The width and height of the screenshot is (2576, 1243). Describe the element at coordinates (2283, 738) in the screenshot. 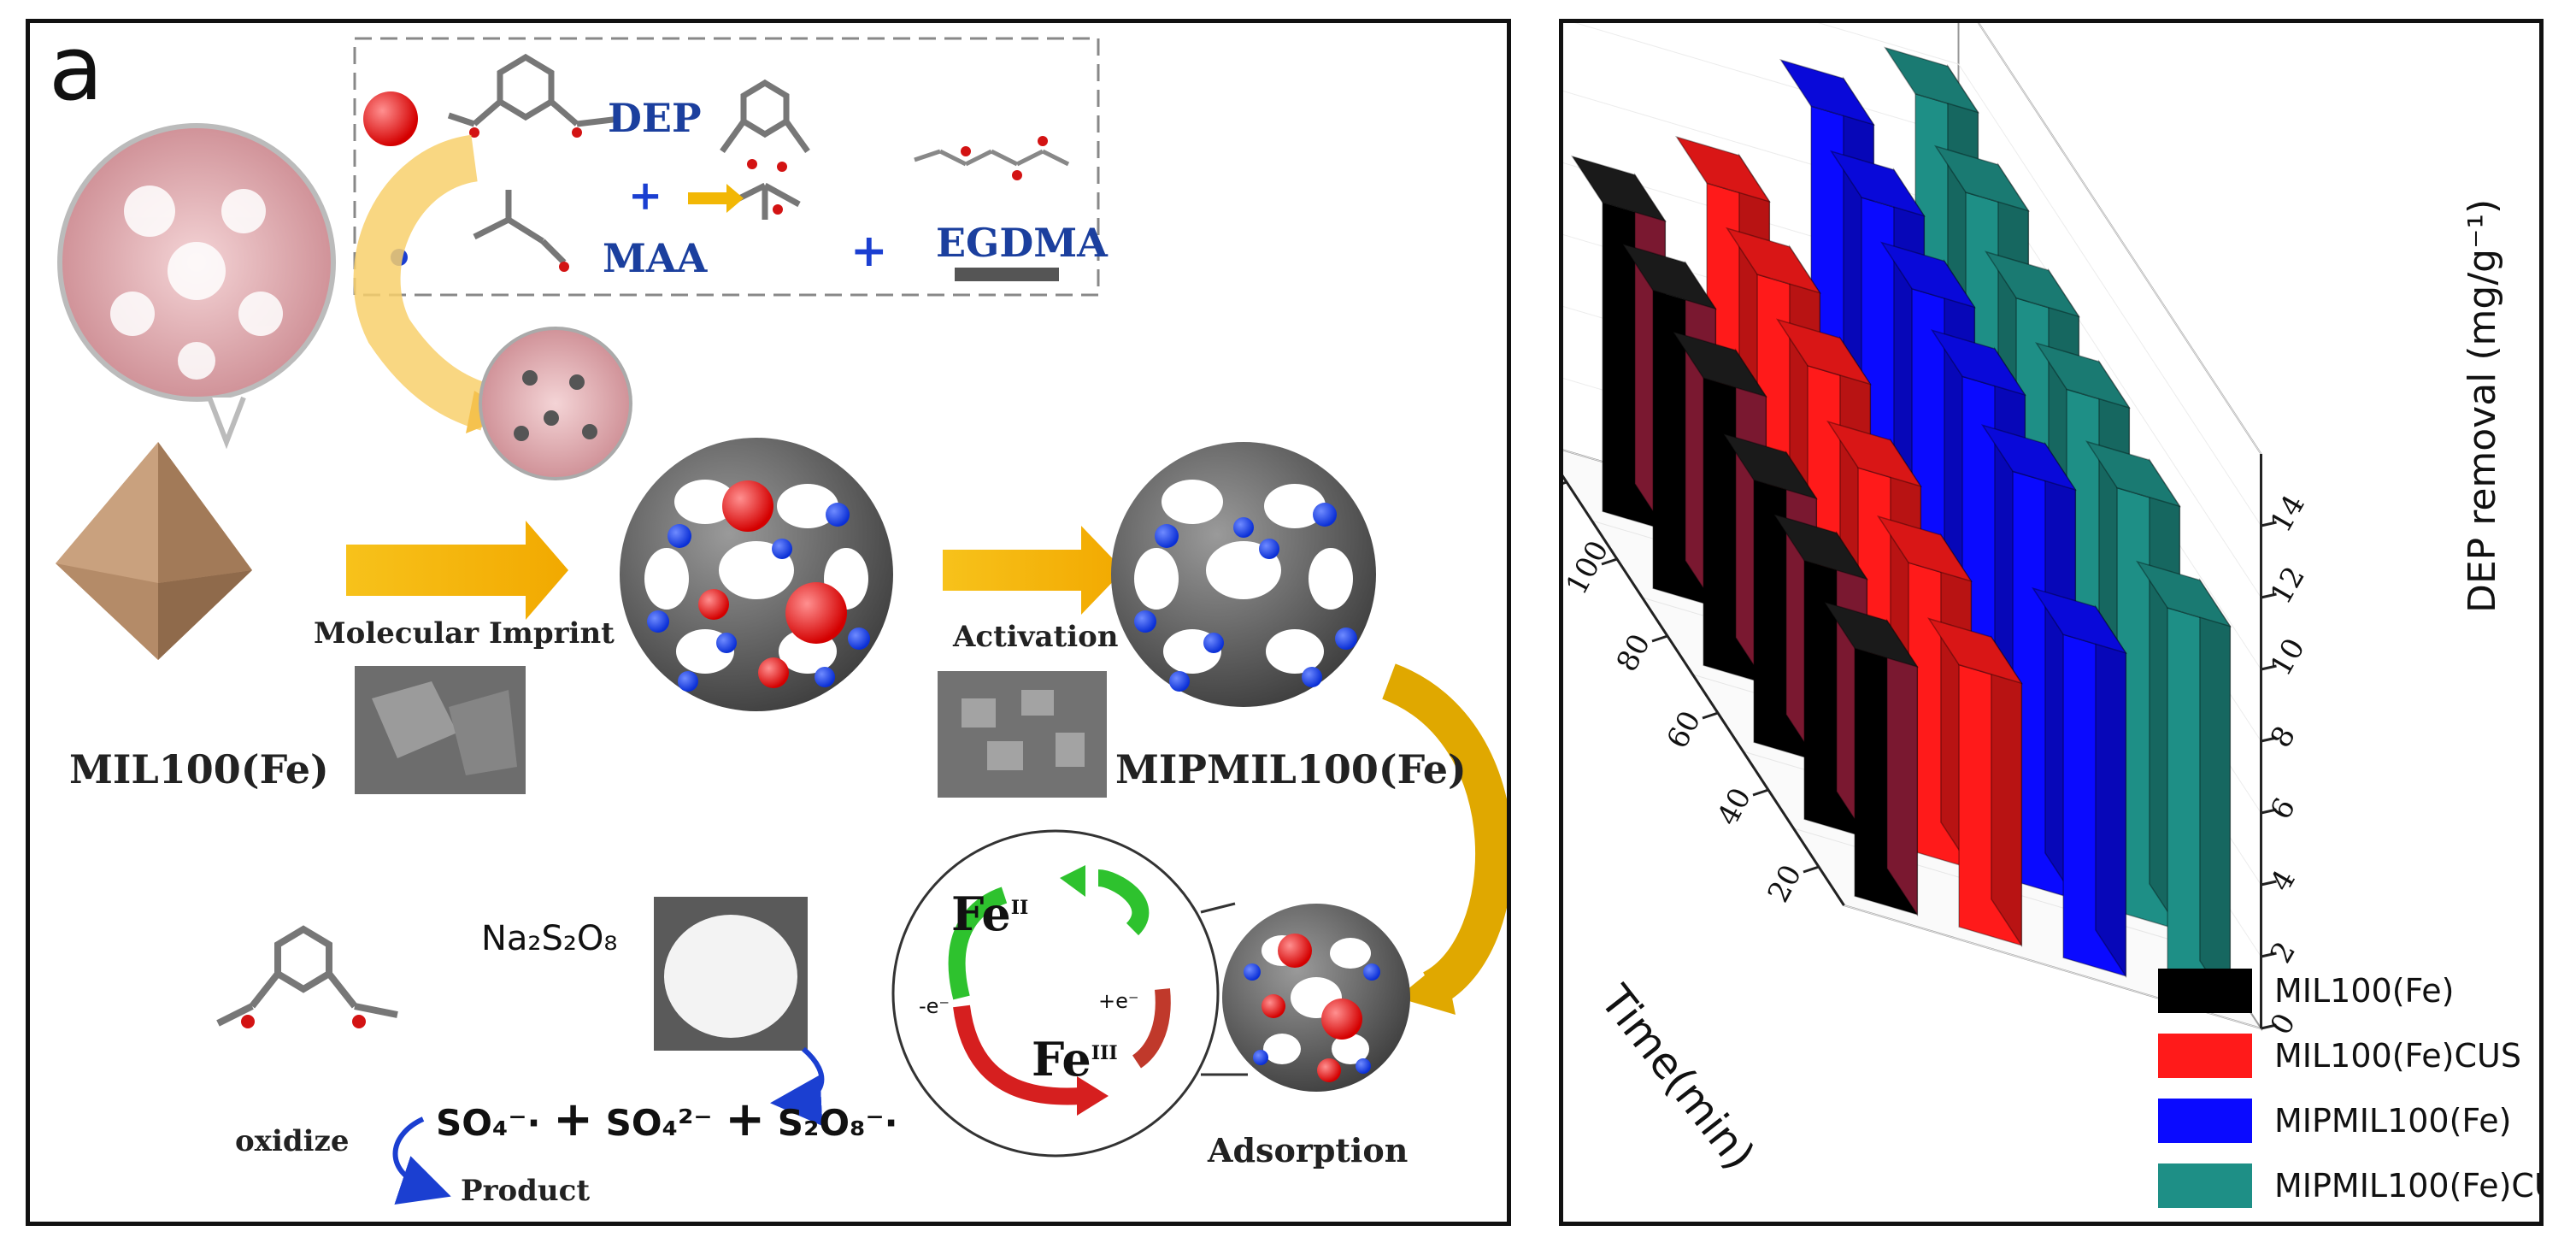

I see `z-tick-label: 8` at that location.